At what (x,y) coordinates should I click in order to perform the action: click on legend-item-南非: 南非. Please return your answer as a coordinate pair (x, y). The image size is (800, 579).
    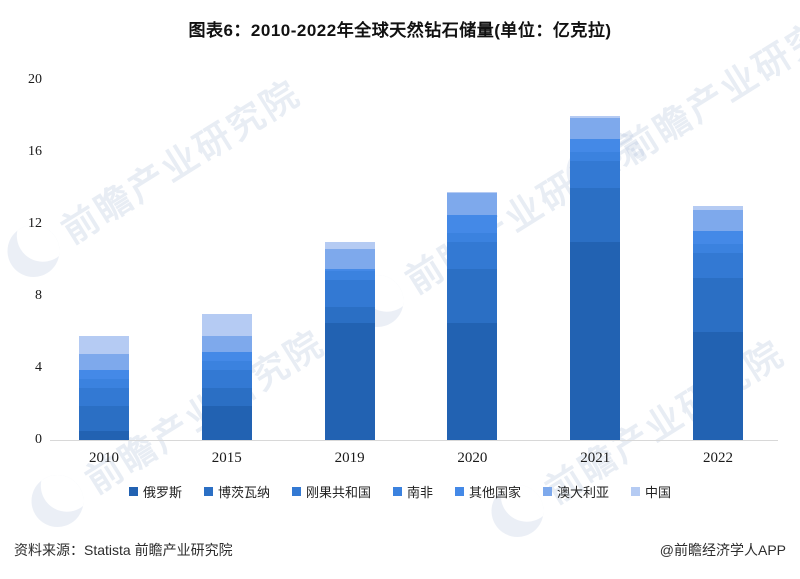
    Looking at the image, I should click on (412, 491).